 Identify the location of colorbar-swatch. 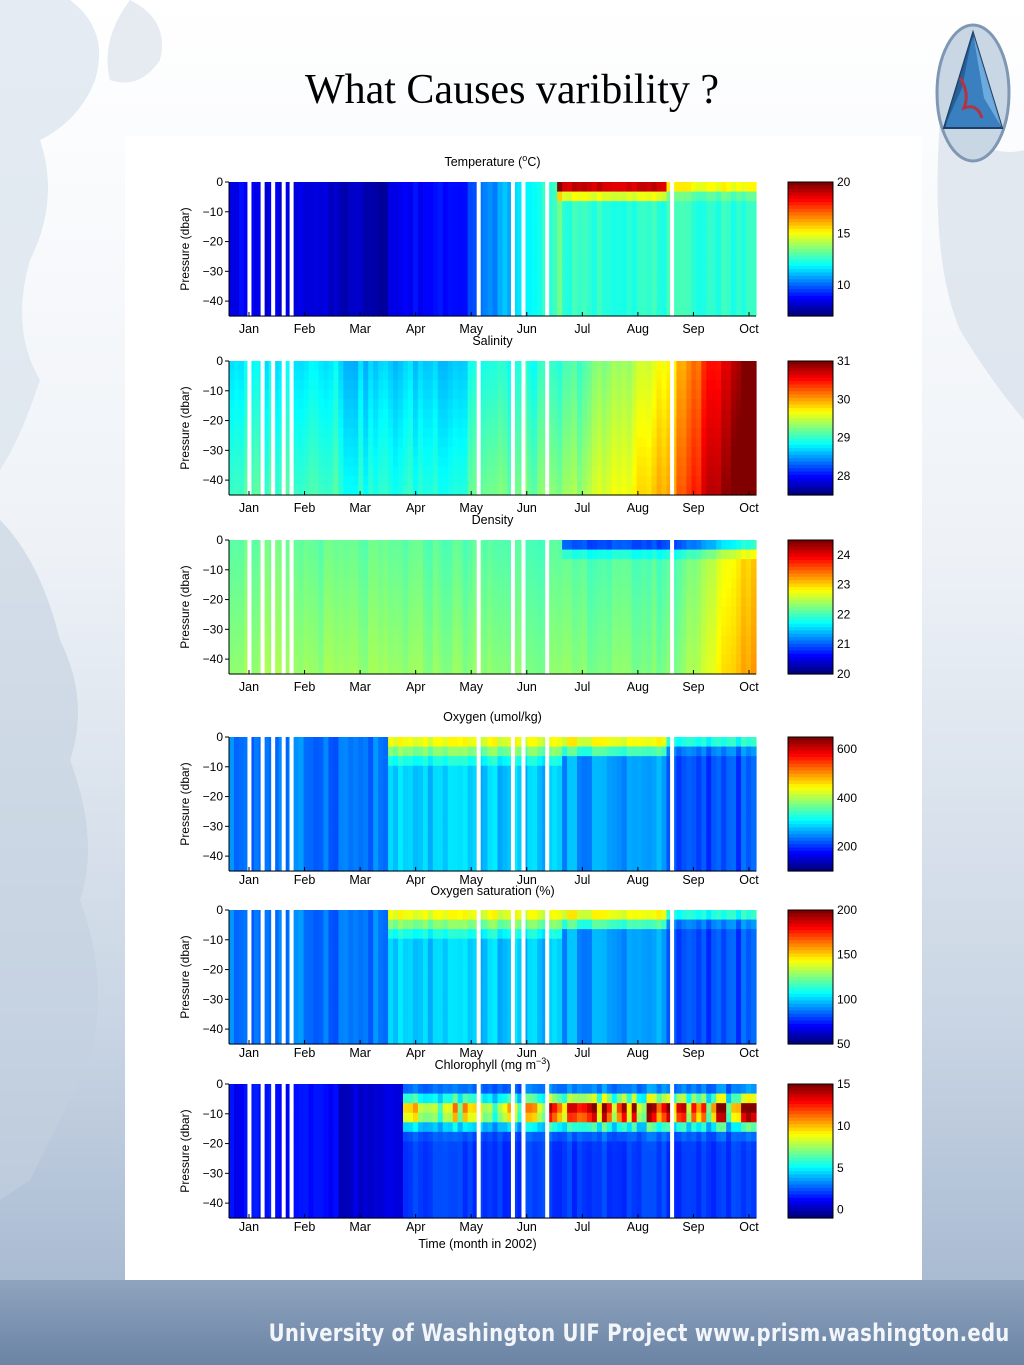
(810, 373).